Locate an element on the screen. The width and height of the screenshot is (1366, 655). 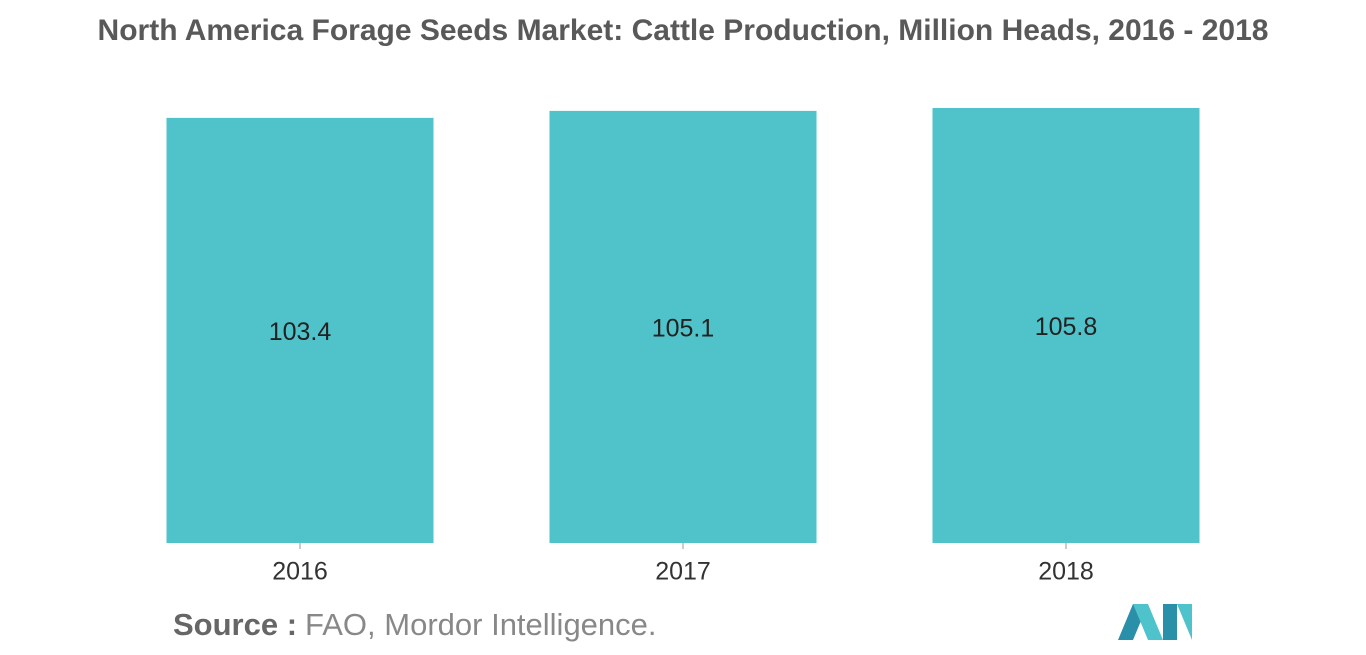
value-label: 105.1 is located at coordinates (683, 329).